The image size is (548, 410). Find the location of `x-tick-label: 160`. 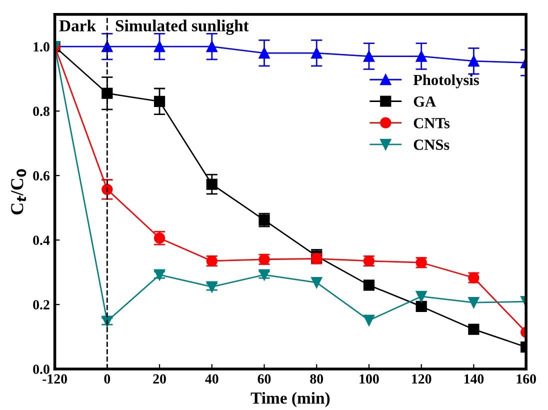

x-tick-label: 160 is located at coordinates (526, 379).